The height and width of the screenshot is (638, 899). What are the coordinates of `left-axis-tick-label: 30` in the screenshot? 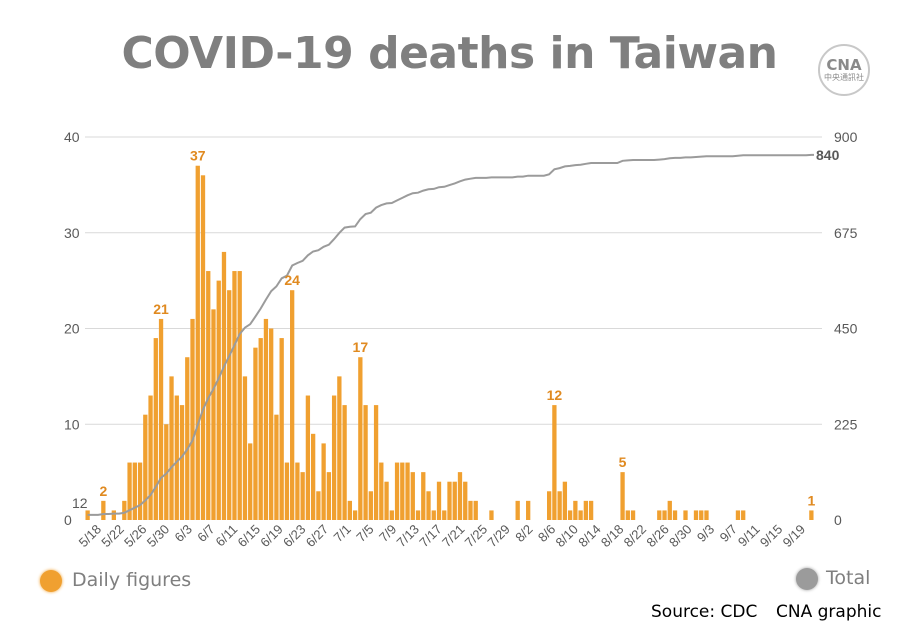 It's located at (72, 233).